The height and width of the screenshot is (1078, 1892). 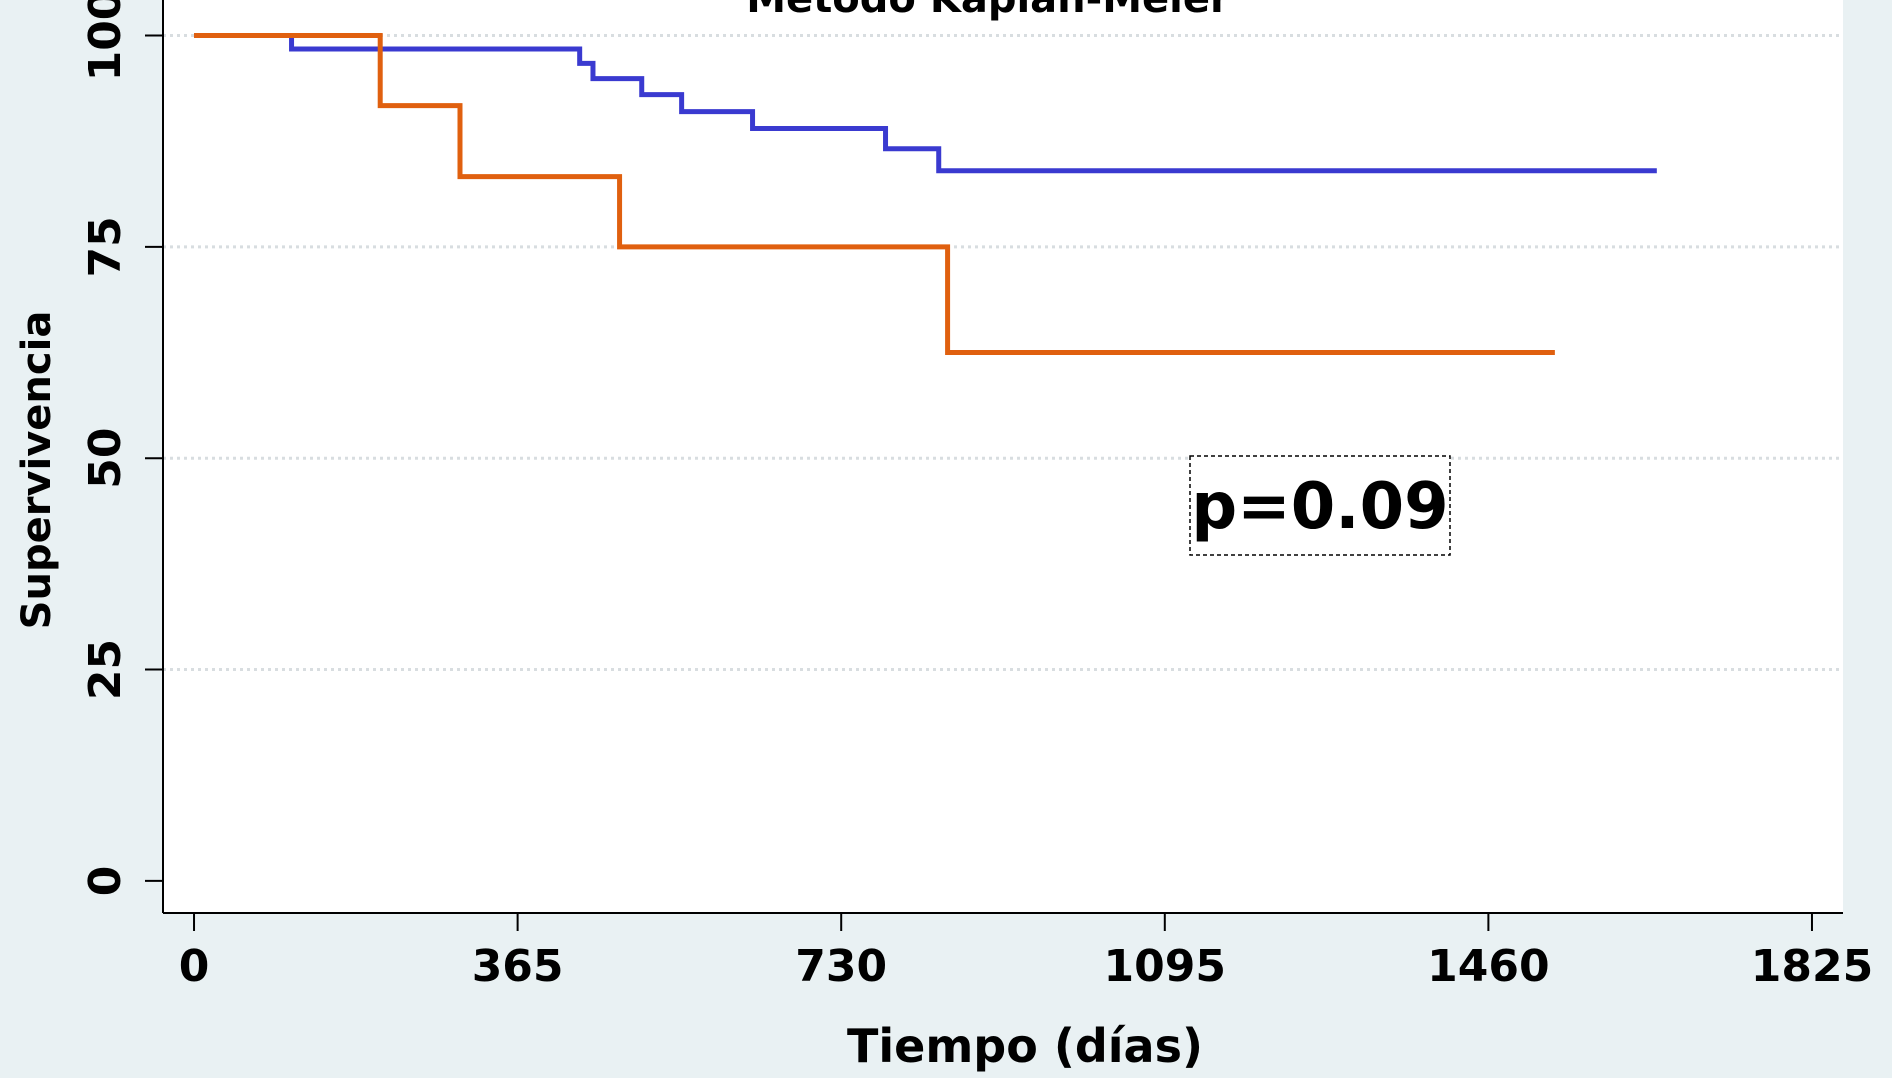 I want to click on x-axis-title: Tiempo (días), so click(x=1025, y=1046).